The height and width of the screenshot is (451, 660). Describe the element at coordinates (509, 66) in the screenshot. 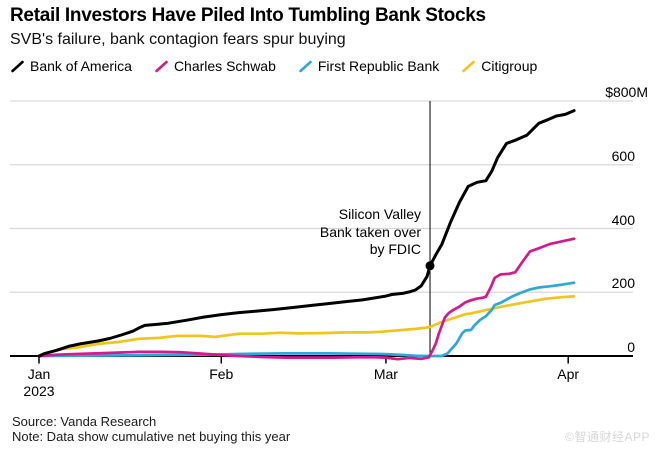

I see `legend-label: Citigroup` at that location.